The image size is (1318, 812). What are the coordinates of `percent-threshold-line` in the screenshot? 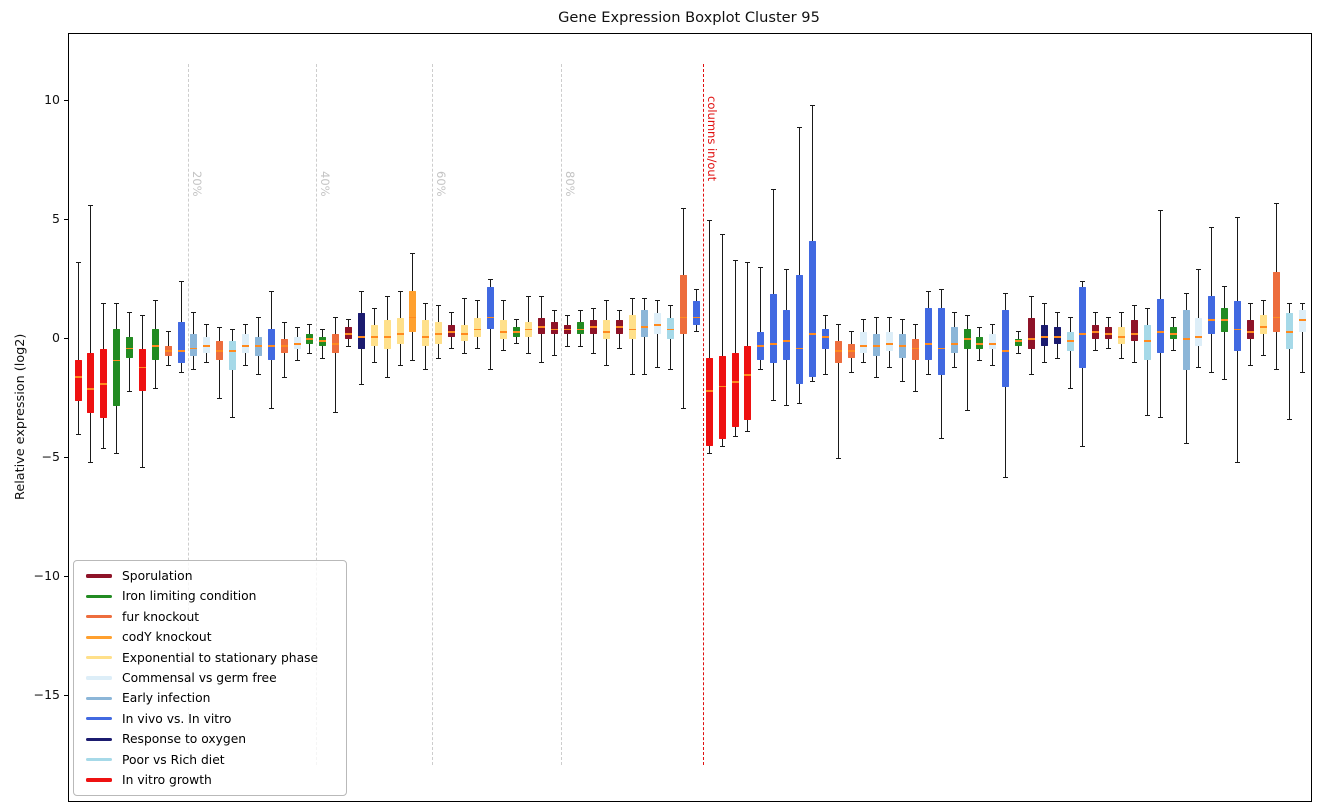 It's located at (562, 414).